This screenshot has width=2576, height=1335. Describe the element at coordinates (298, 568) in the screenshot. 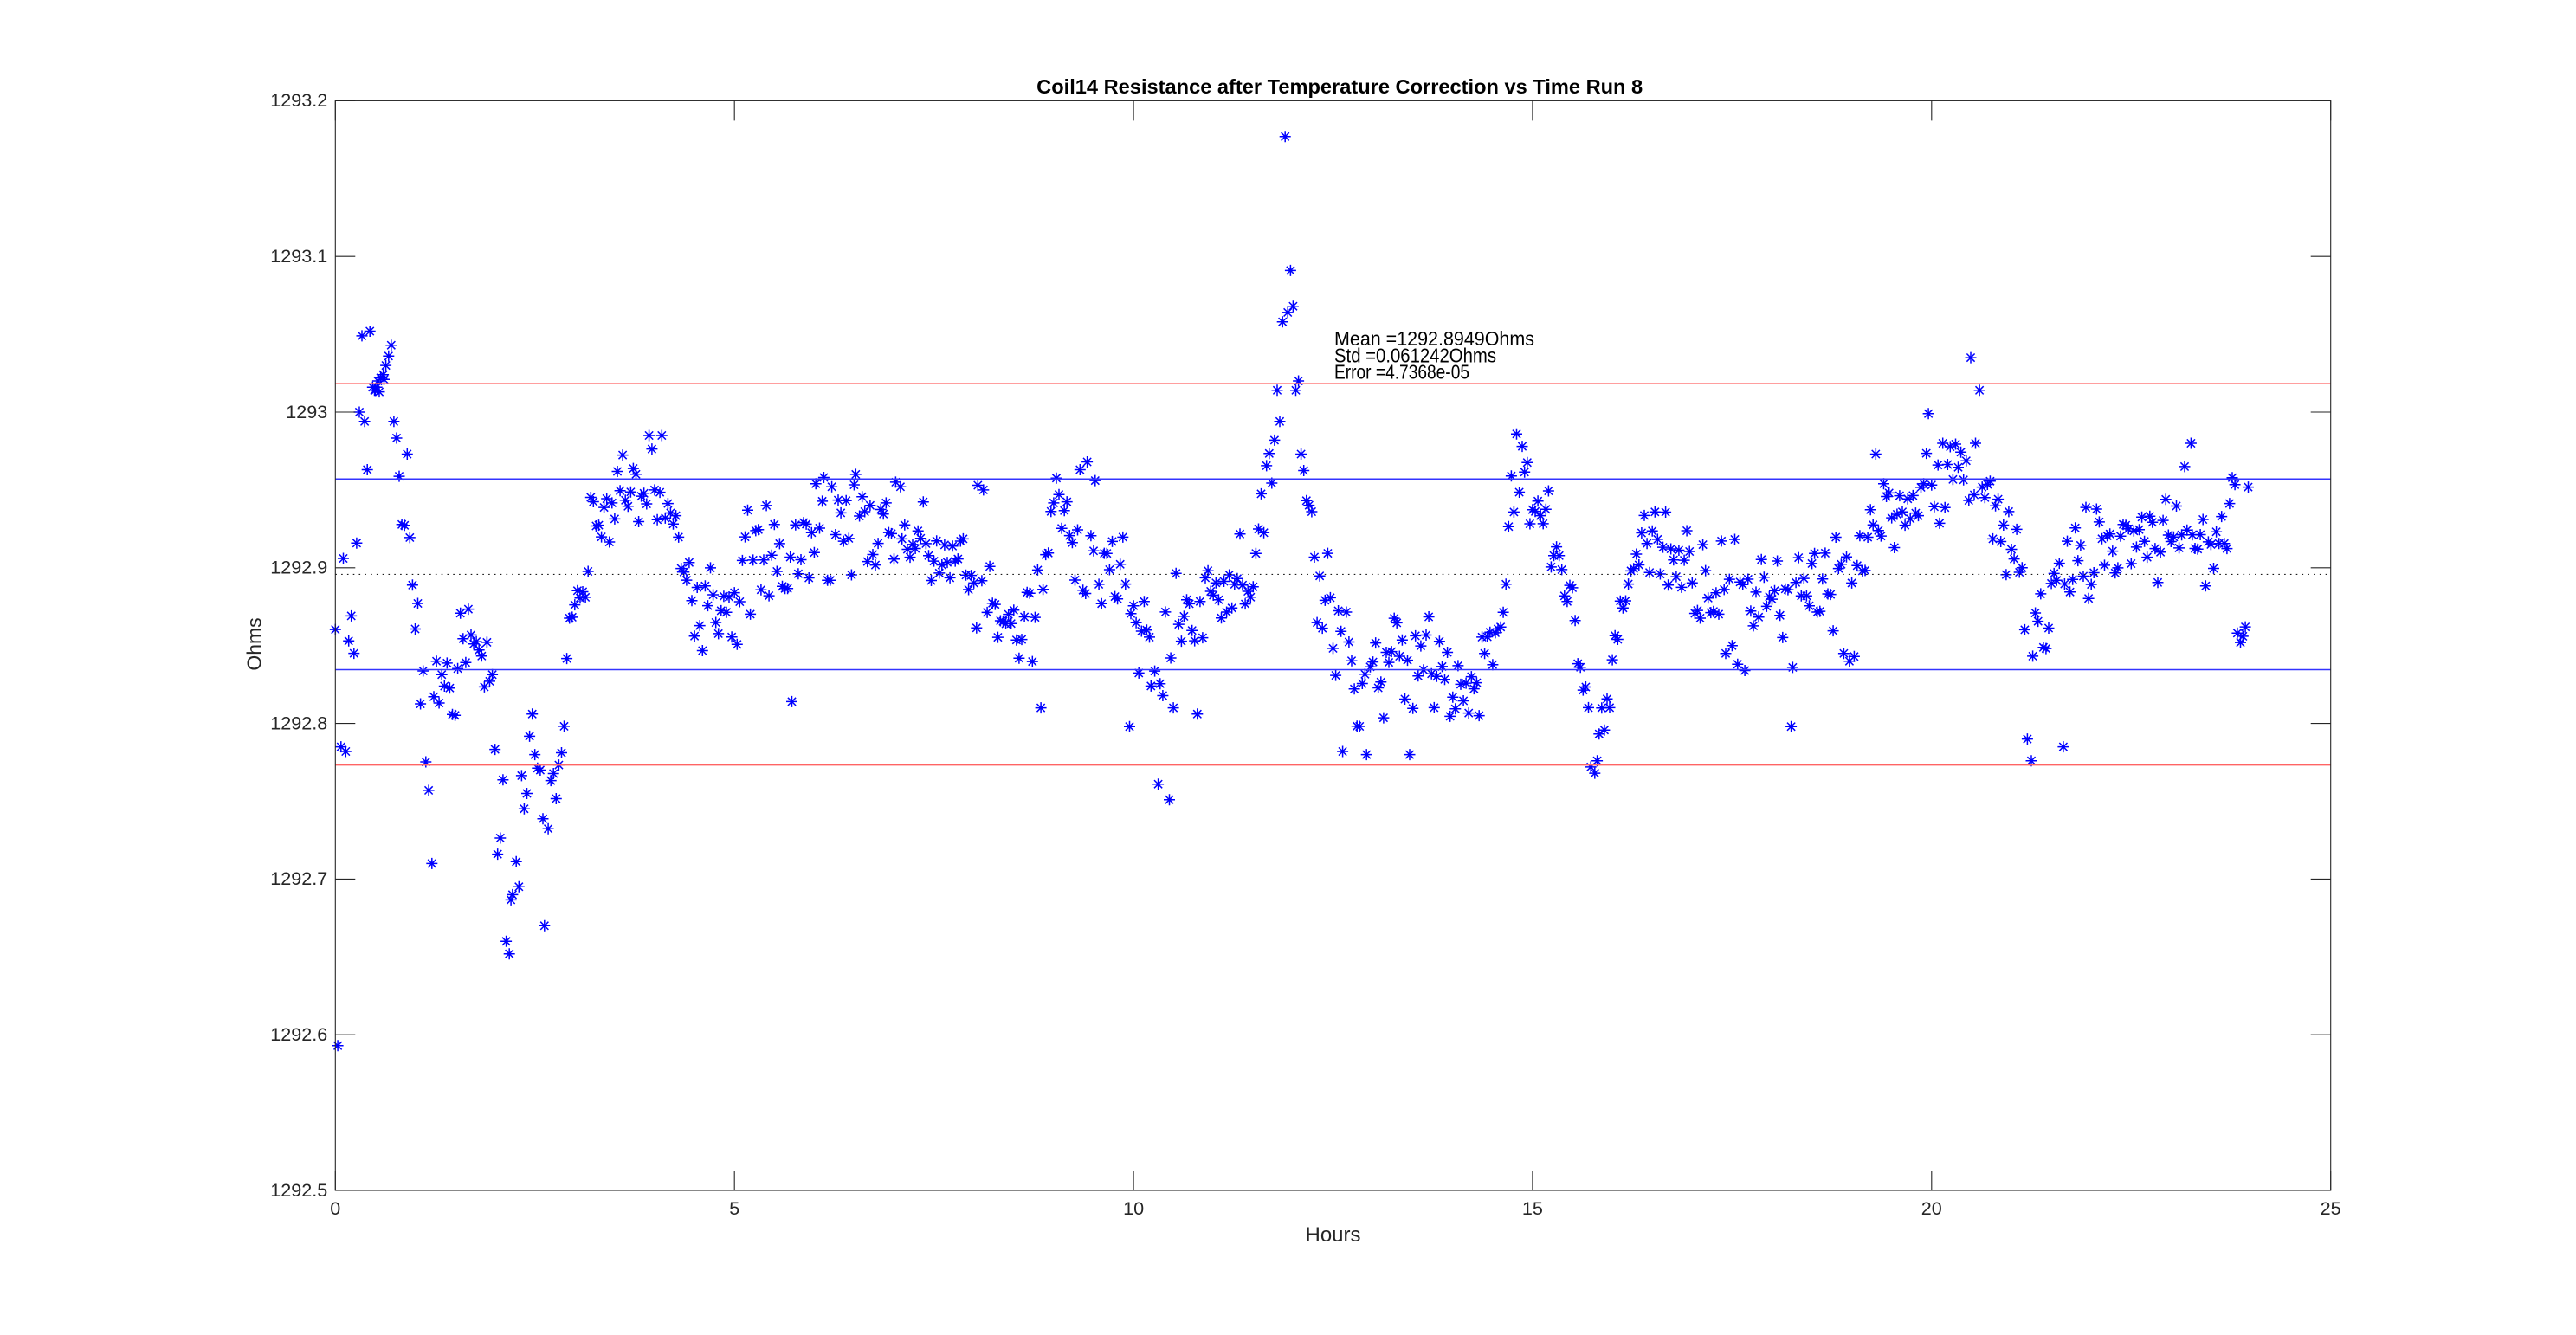

I see `svg-text: 1292.9` at that location.